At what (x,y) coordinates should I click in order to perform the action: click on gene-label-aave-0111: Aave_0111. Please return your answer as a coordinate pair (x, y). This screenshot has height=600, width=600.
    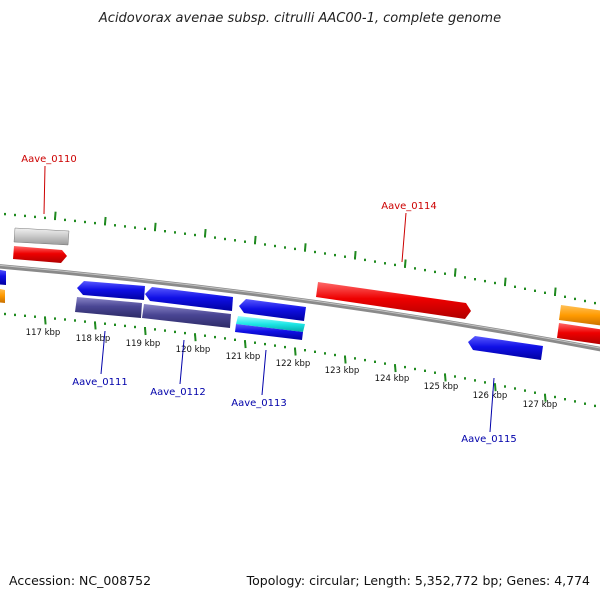
    Looking at the image, I should click on (100, 382).